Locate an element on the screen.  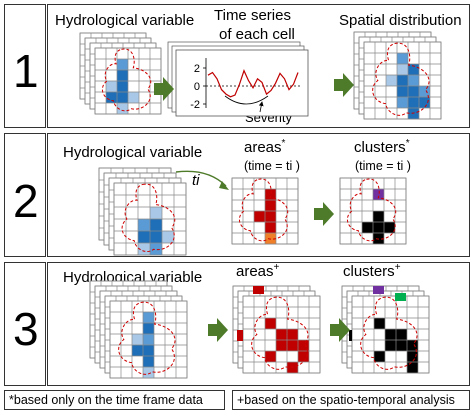
row-3-clusters-back-cell-left is located at coordinates (350, 335).